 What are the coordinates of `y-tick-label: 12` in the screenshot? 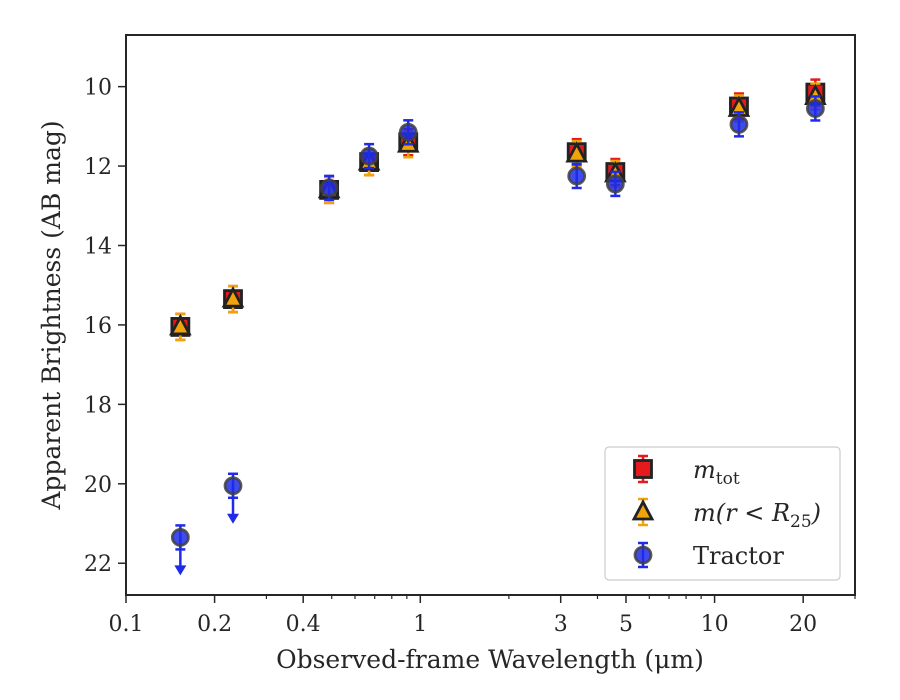 It's located at (98, 167).